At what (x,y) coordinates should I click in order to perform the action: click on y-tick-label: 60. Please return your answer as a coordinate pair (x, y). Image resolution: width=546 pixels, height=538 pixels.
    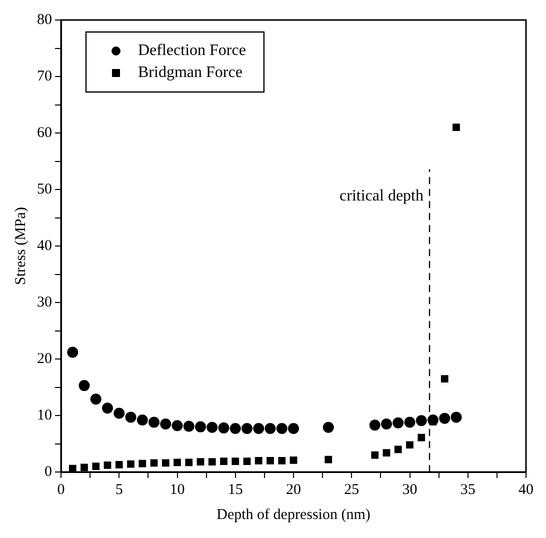
    Looking at the image, I should click on (44, 132).